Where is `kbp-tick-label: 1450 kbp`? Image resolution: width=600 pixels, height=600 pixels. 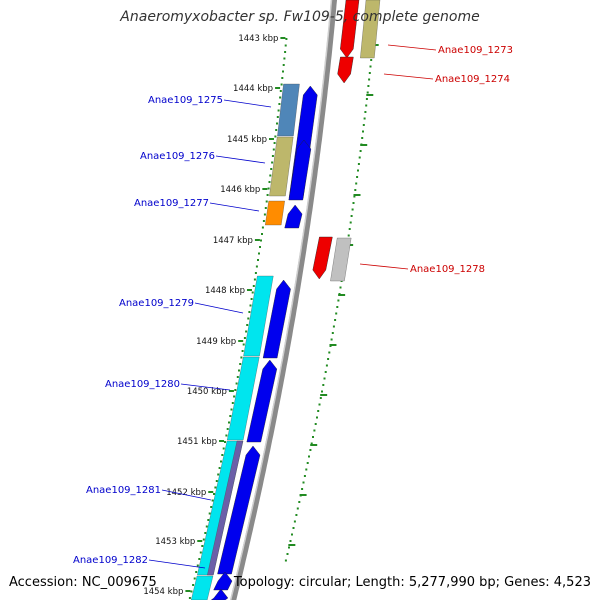
kbp-tick-label: 1450 kbp is located at coordinates (207, 392).